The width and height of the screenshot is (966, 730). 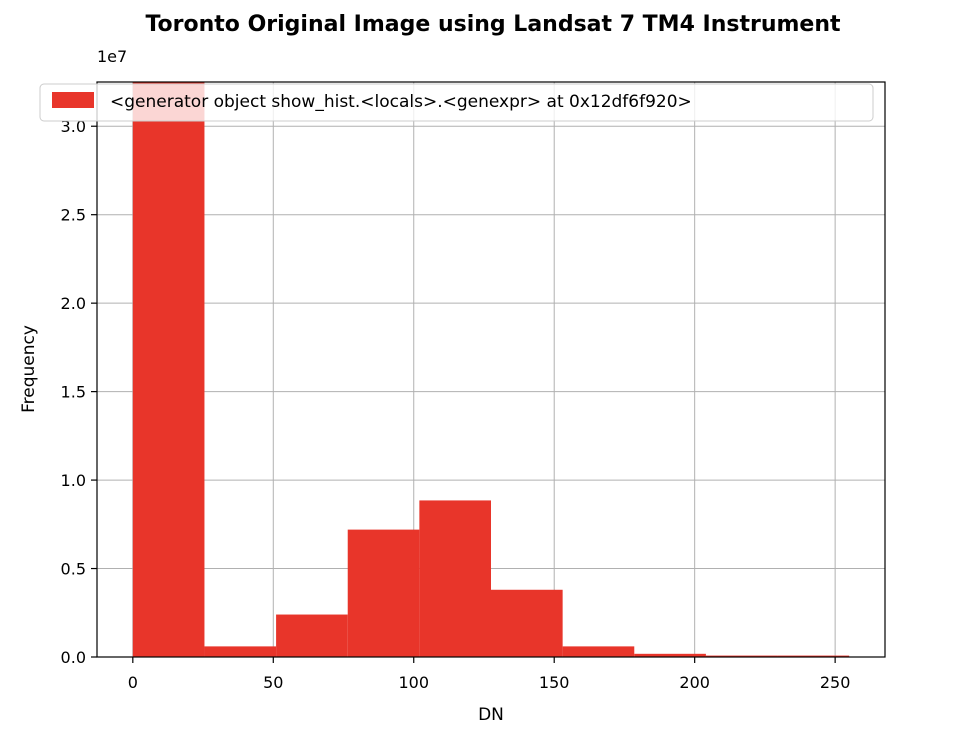 I want to click on y-tick-label: 0.0, so click(x=73, y=657).